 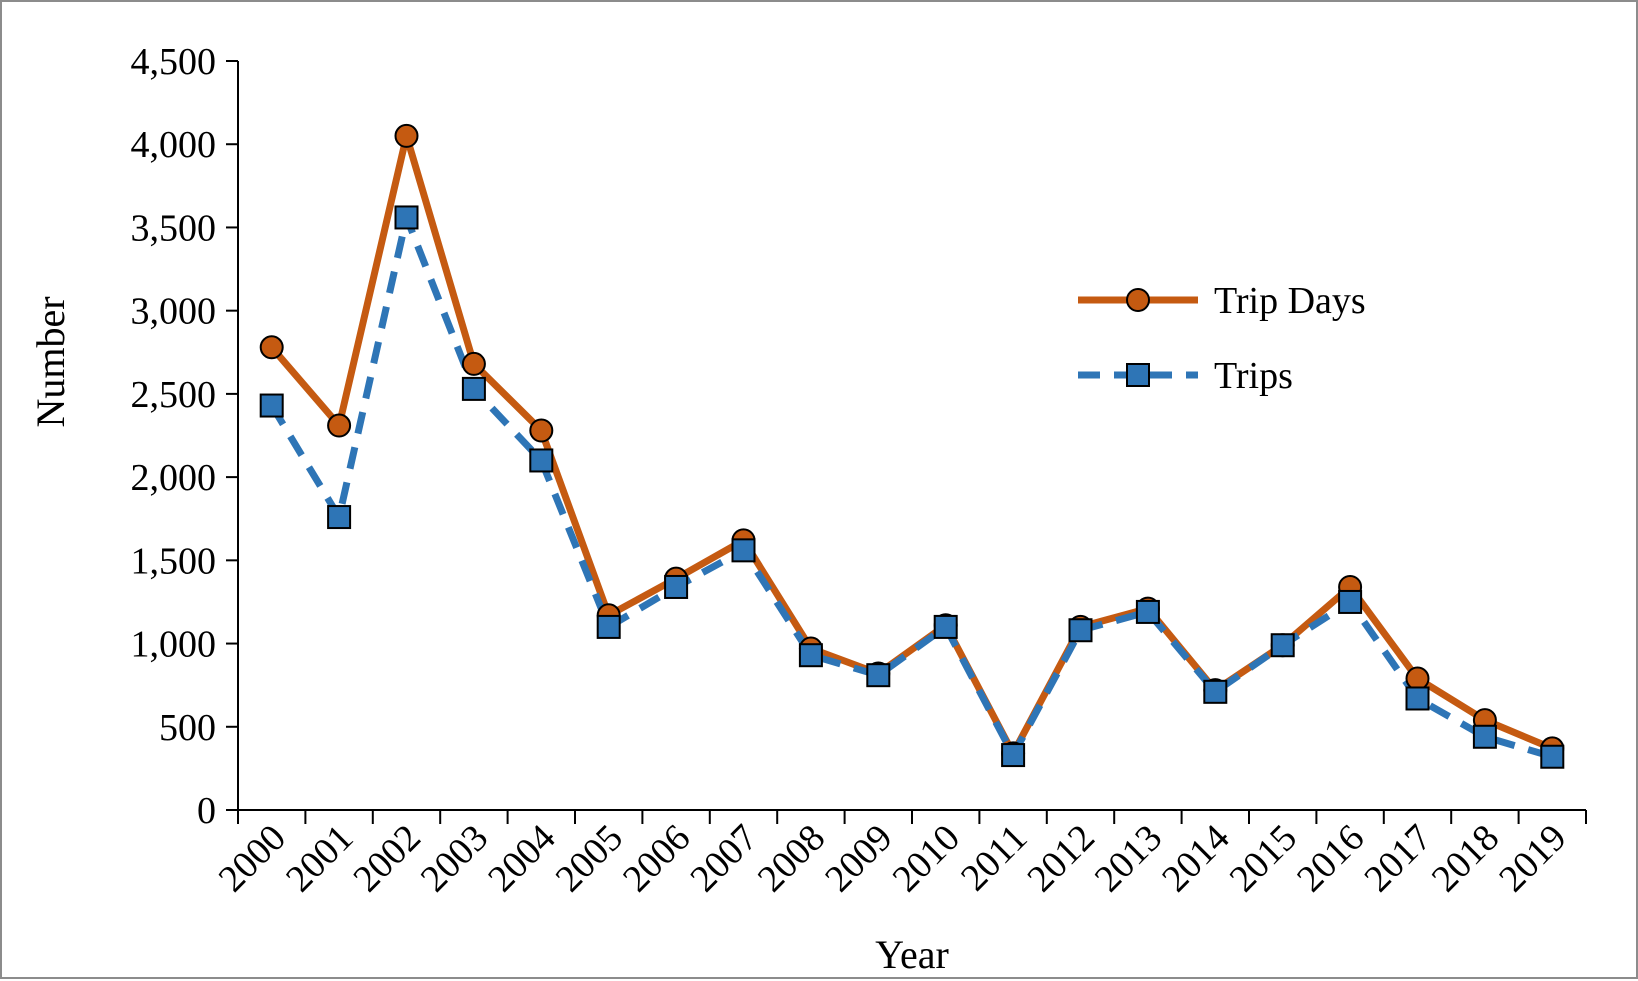 I want to click on y-tick-label: 3,000, so click(x=174, y=312).